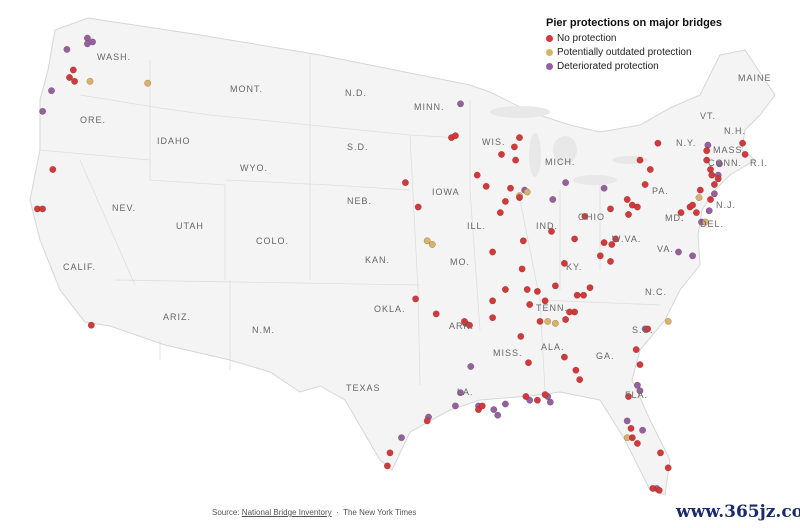 Image resolution: width=800 pixels, height=528 pixels. I want to click on source-link: National Bridge Inventory, so click(286, 512).